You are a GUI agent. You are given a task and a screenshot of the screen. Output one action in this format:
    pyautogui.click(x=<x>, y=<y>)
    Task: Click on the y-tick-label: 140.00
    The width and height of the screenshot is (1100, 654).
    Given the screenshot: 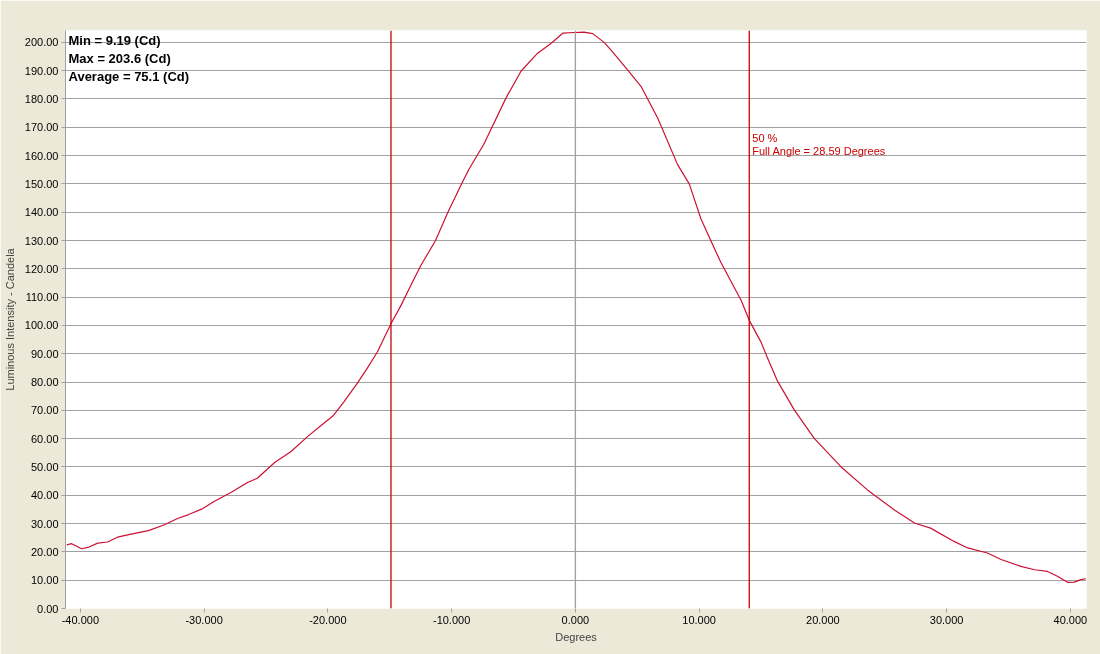 What is the action you would take?
    pyautogui.click(x=41, y=212)
    